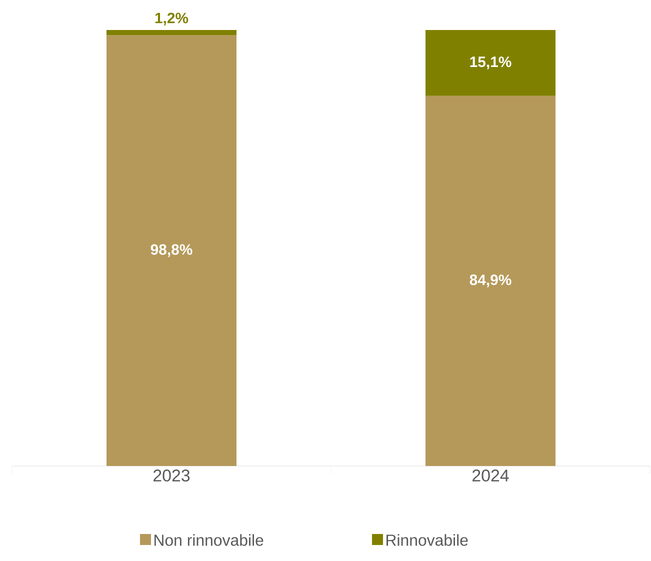 This screenshot has width=651, height=561. I want to click on data-label: 1,2%, so click(171, 19).